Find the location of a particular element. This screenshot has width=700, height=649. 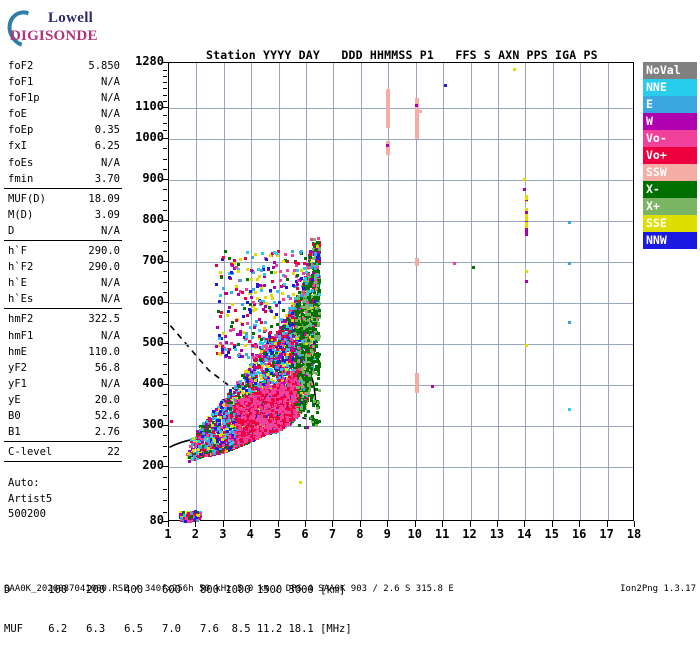

param-key: foE is located at coordinates (17, 114).